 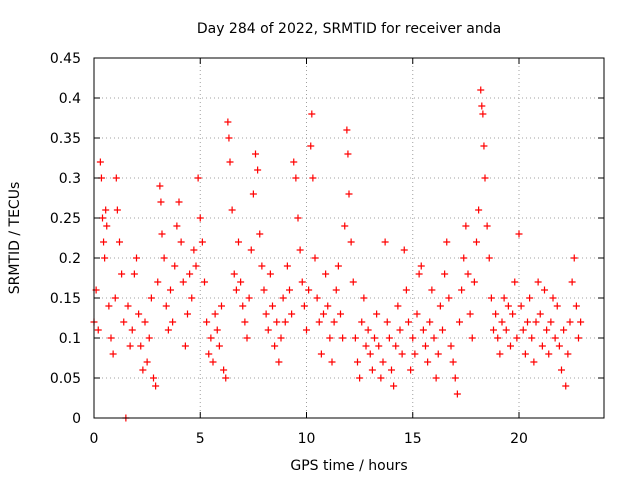 I want to click on y-tick-label: 0.35, so click(x=65, y=139).